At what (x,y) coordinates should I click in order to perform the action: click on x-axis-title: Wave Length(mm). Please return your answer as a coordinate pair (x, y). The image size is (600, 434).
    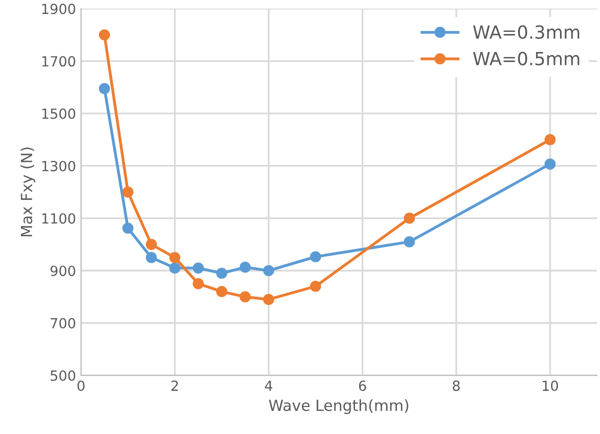
    Looking at the image, I should click on (338, 406).